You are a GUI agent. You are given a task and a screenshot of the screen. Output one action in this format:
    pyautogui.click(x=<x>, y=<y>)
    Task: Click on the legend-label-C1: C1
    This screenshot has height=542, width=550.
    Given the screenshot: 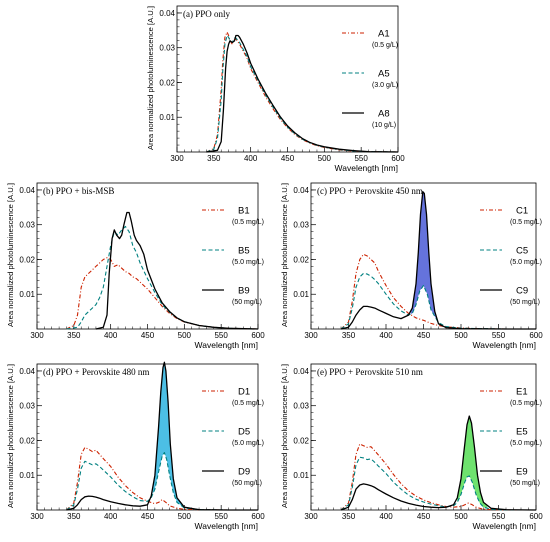 What is the action you would take?
    pyautogui.click(x=522, y=211)
    